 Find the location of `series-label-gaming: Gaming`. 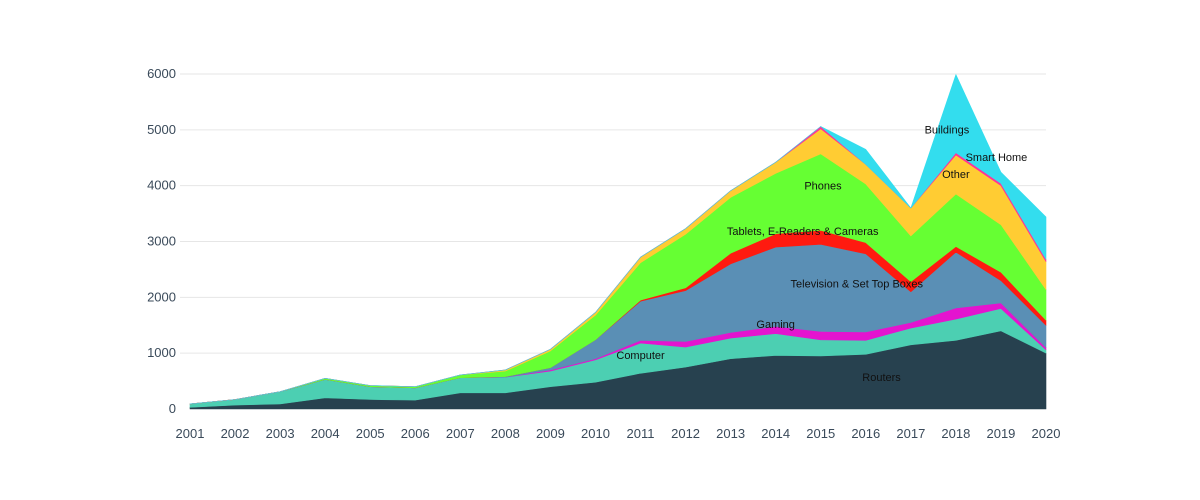

series-label-gaming: Gaming is located at coordinates (775, 325).